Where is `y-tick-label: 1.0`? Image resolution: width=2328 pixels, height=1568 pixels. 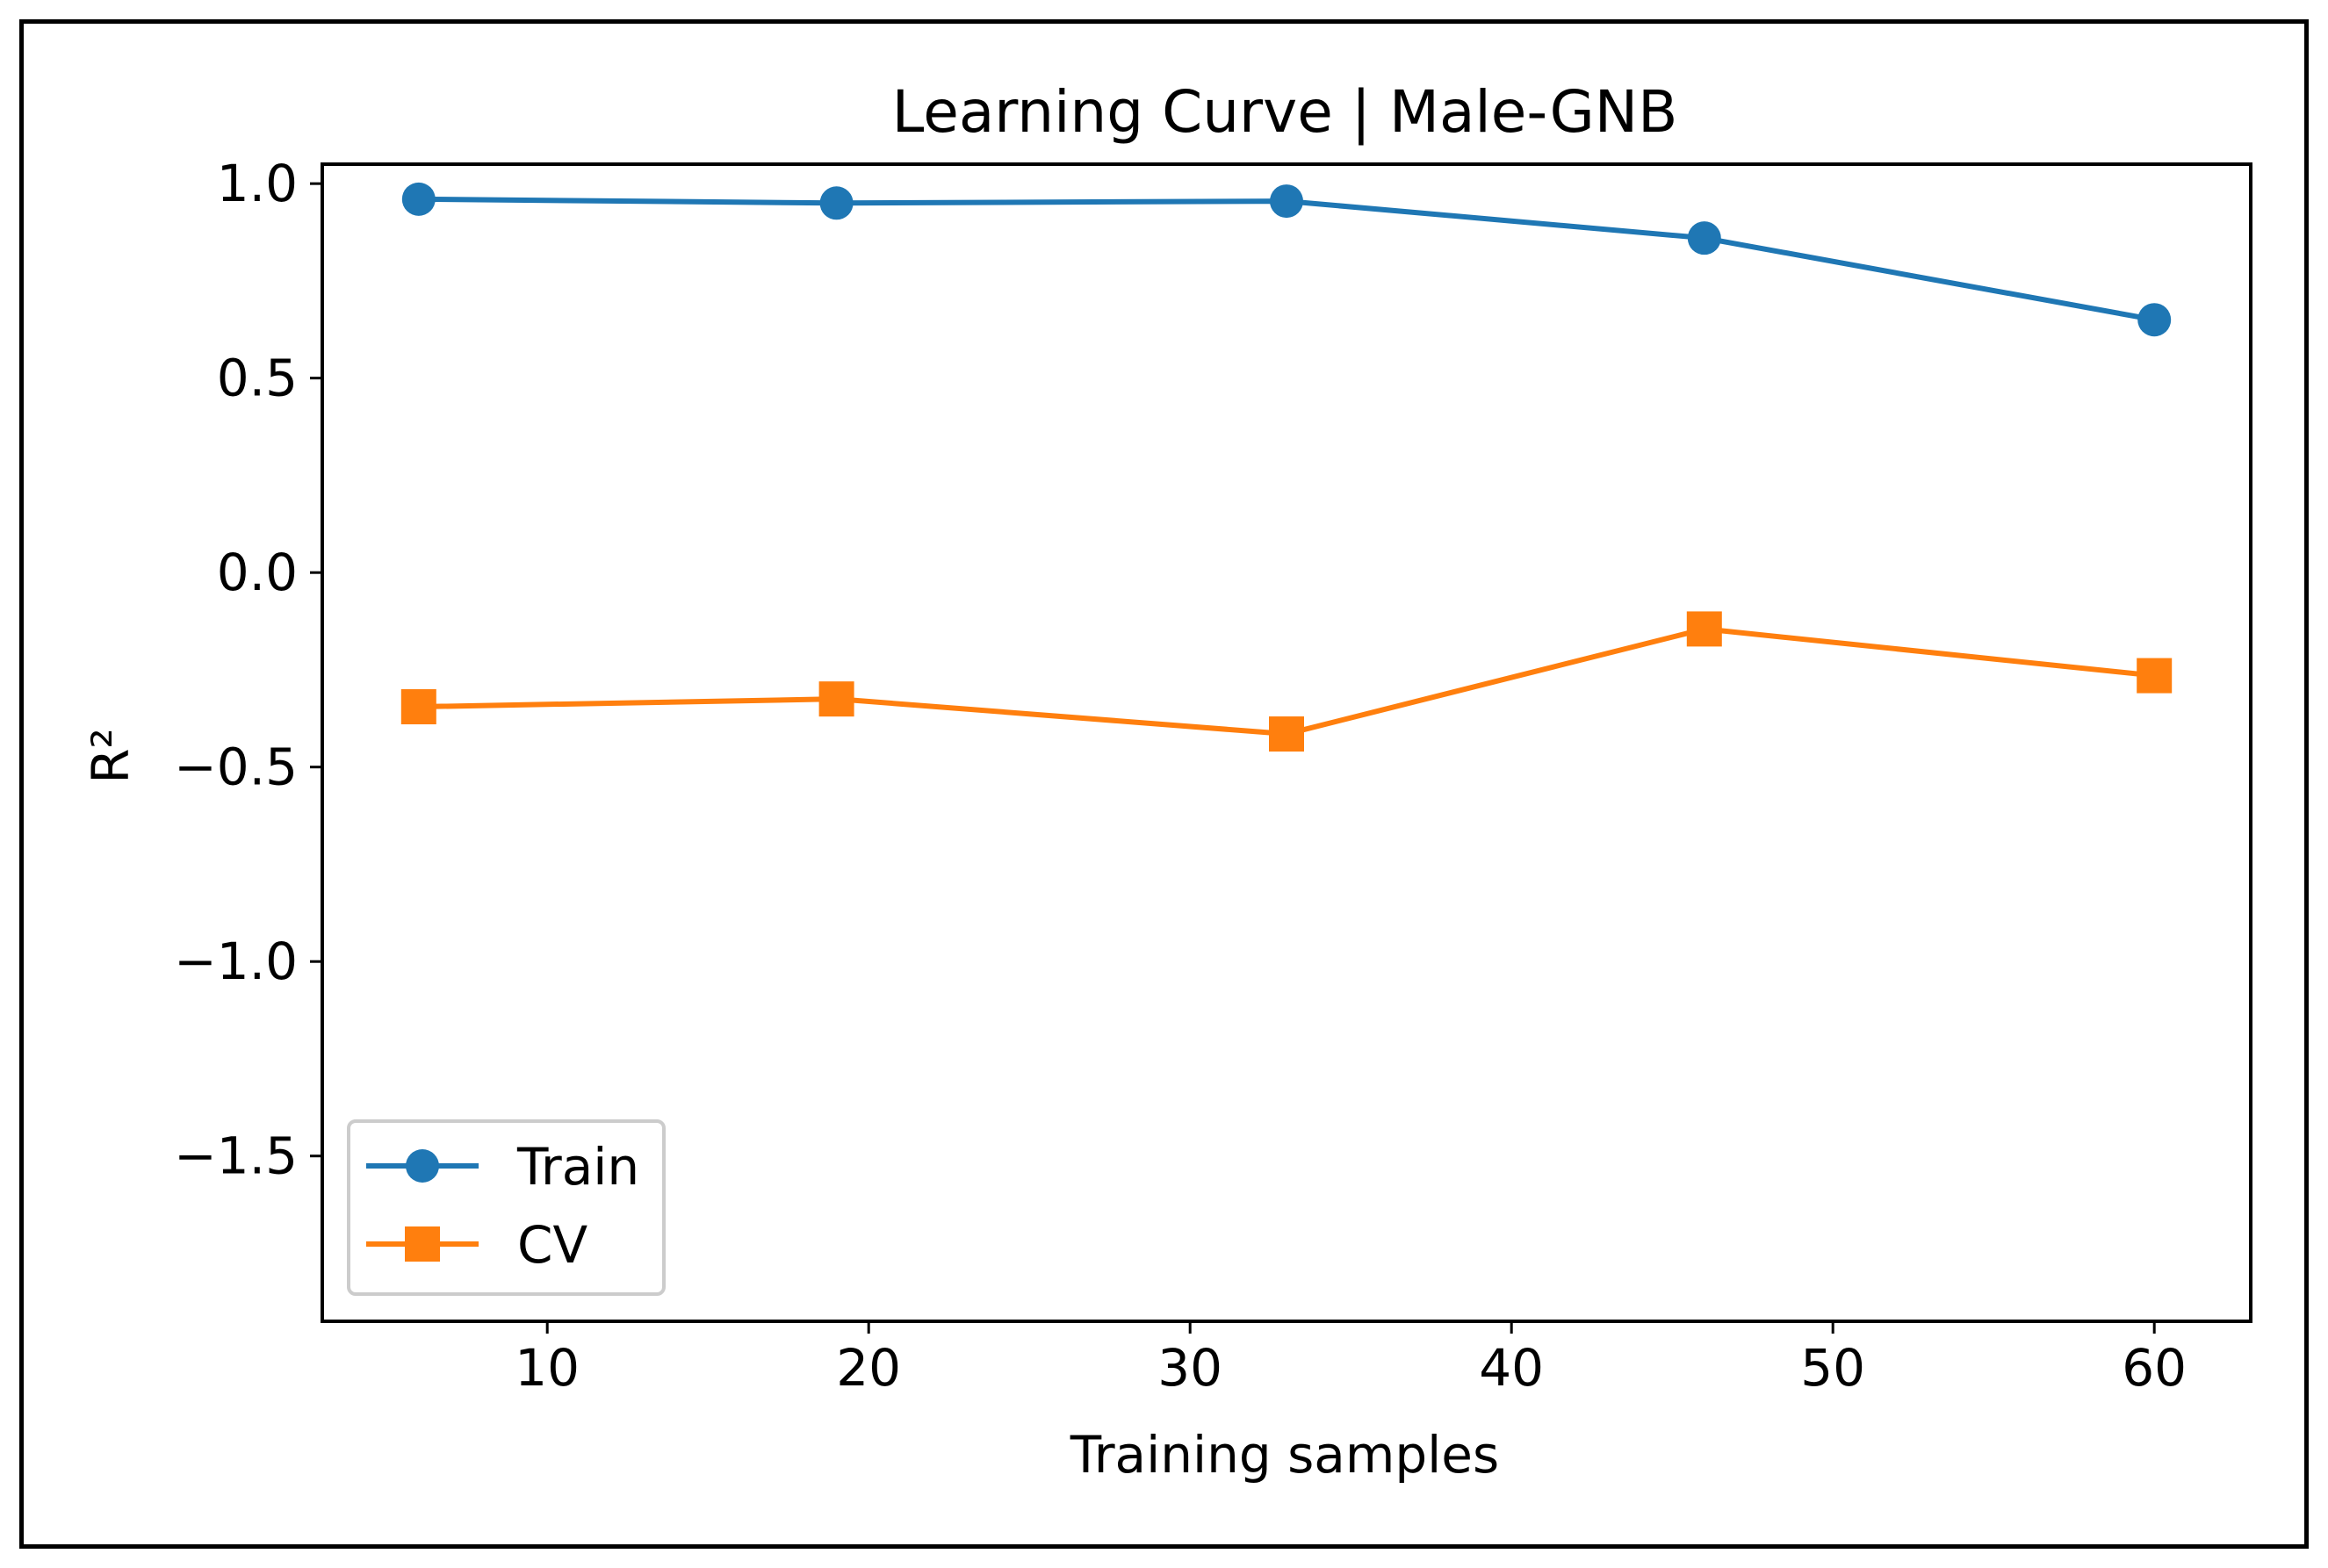 y-tick-label: 1.0 is located at coordinates (257, 183).